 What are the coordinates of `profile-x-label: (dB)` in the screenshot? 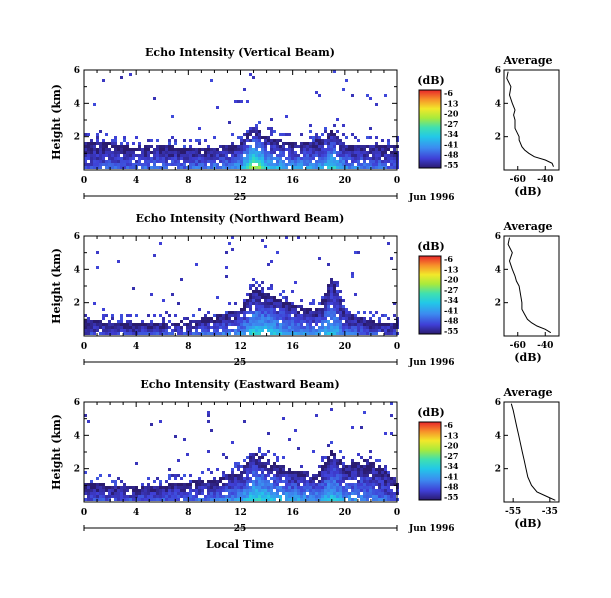 It's located at (527, 357).